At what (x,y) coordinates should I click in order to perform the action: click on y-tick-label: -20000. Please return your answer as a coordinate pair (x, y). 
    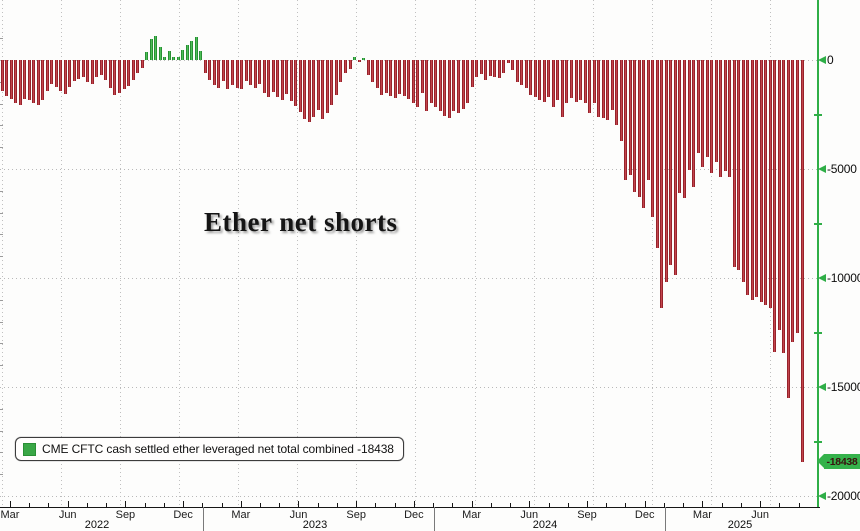
    Looking at the image, I should click on (843, 496).